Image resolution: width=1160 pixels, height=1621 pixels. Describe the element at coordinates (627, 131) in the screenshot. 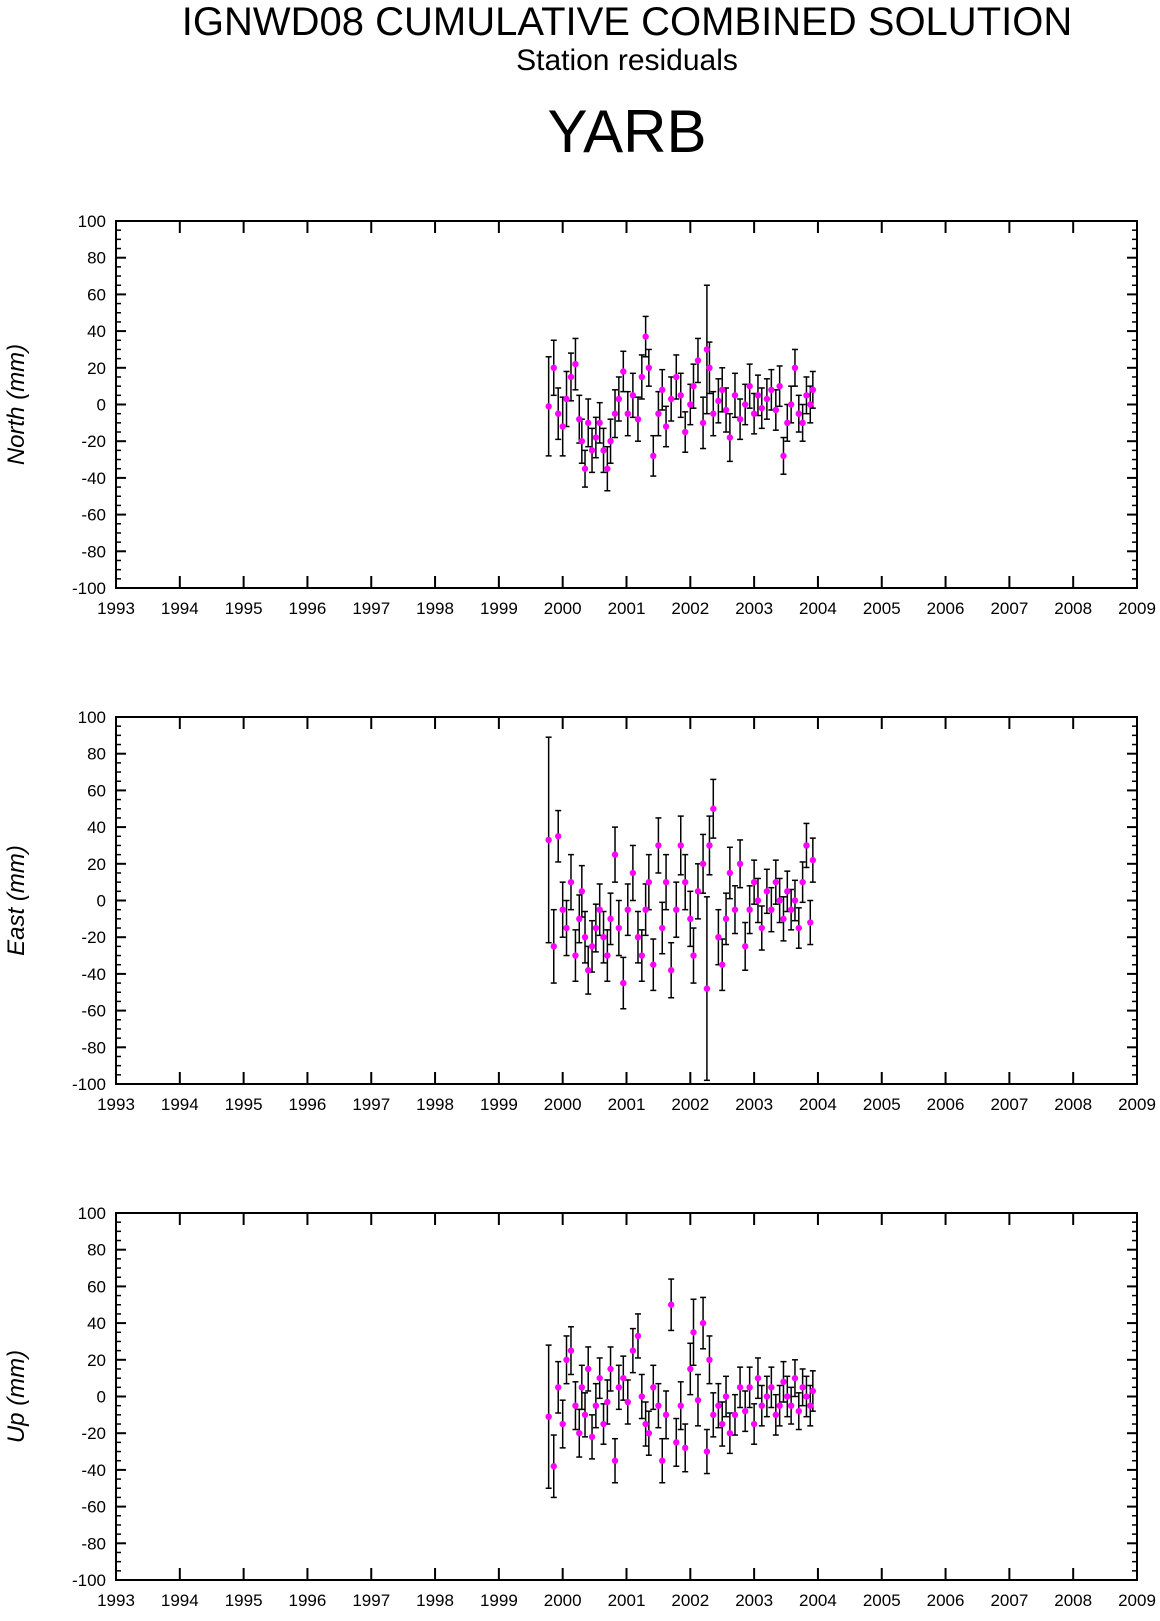

I see `station-name: YARB` at that location.